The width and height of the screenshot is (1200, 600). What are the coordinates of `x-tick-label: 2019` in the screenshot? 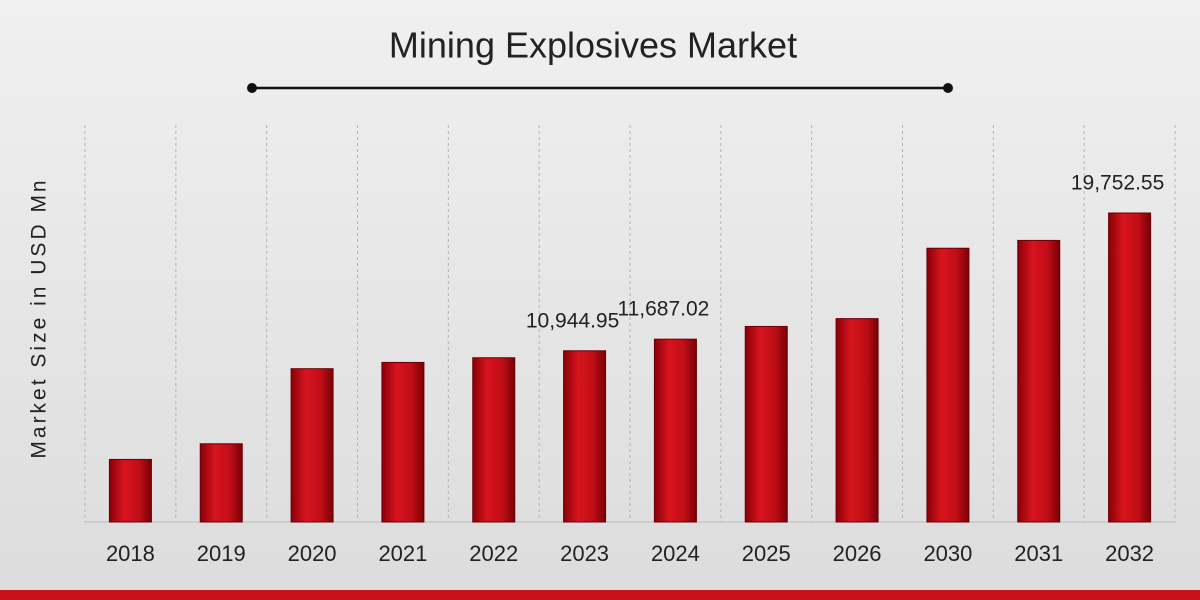 It's located at (221, 553).